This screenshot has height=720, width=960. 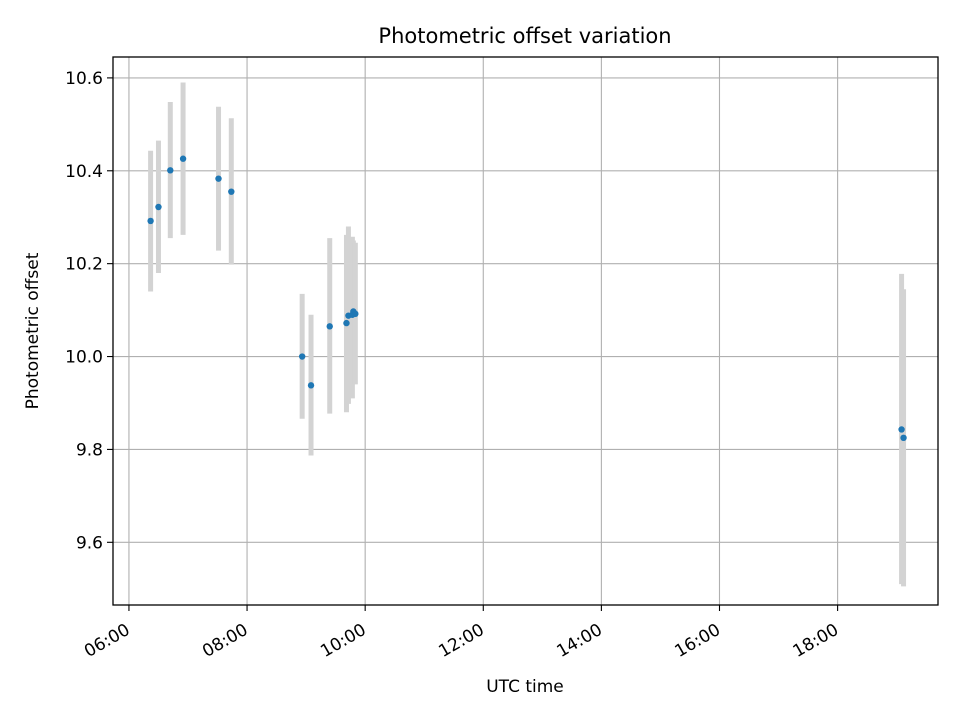 I want to click on y-tick-label: 9.8, so click(x=89, y=450).